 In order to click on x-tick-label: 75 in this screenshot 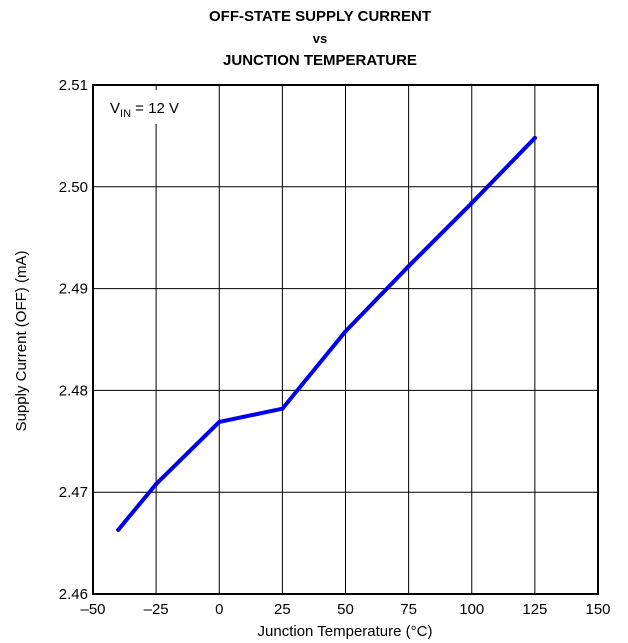, I will do `click(408, 609)`.